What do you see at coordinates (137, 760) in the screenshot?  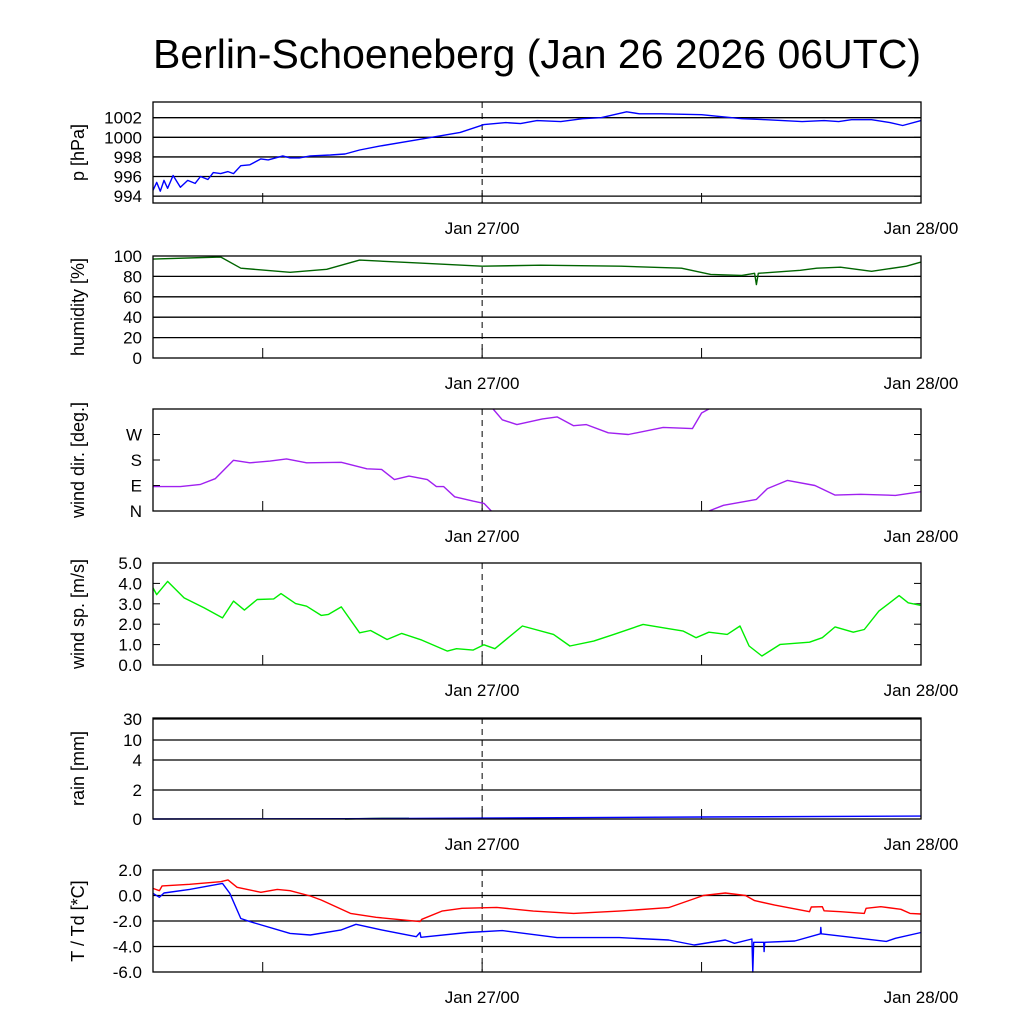 I see `y-tick-label: 4` at bounding box center [137, 760].